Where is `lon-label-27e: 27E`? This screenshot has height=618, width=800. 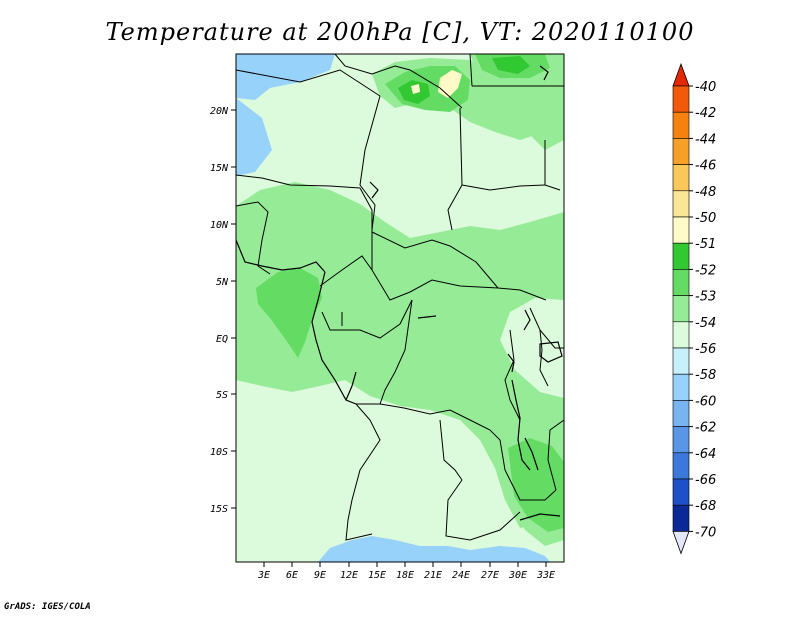
lon-label-27e: 27E is located at coordinates (490, 575).